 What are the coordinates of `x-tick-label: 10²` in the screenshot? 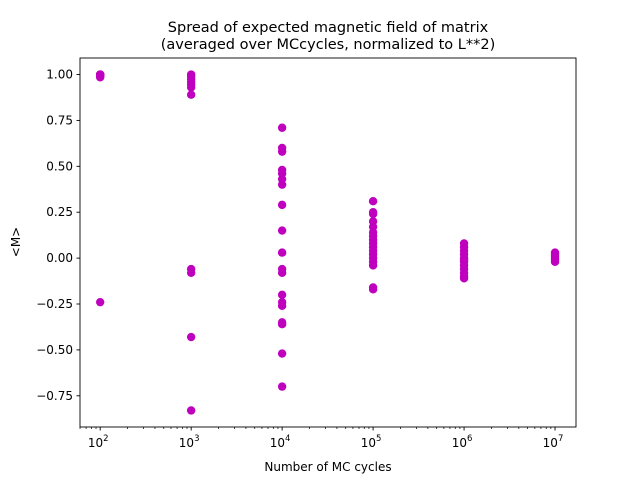 It's located at (98, 442).